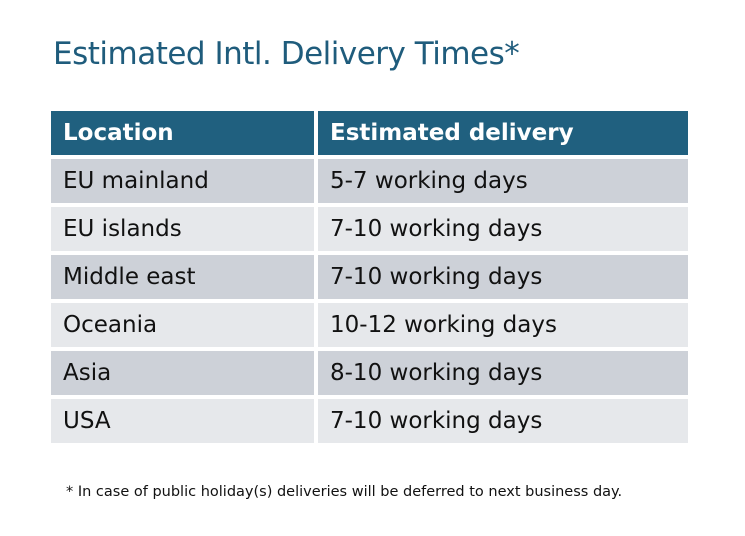 This screenshot has height=536, width=745. Describe the element at coordinates (286, 54) in the screenshot. I see `page-title: Estimated Intl. Delivery Times*` at that location.